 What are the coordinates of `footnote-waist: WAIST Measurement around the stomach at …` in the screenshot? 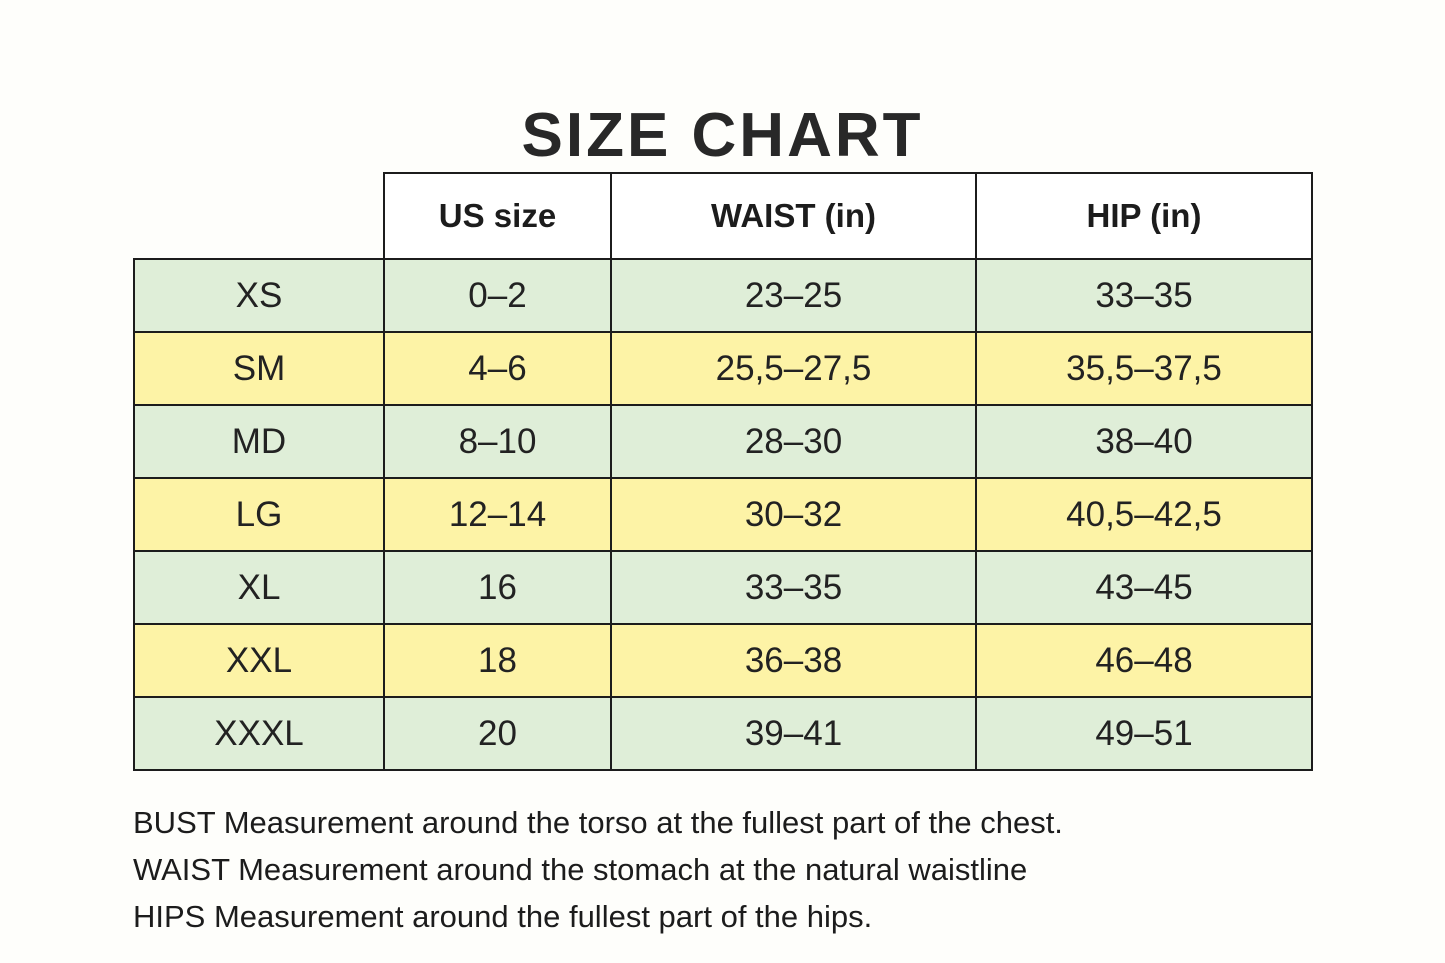 It's located at (580, 869).